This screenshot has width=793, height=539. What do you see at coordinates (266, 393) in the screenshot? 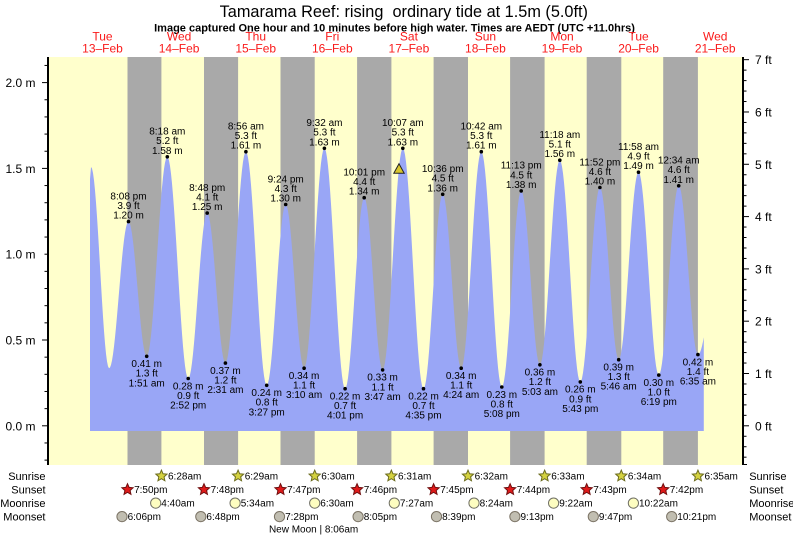
I see `svg-text: 0.24 m` at bounding box center [266, 393].